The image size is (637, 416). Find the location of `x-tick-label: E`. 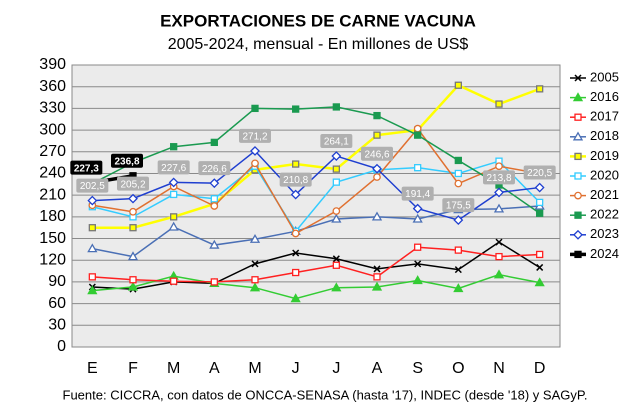

x-tick-label: E is located at coordinates (92, 368).